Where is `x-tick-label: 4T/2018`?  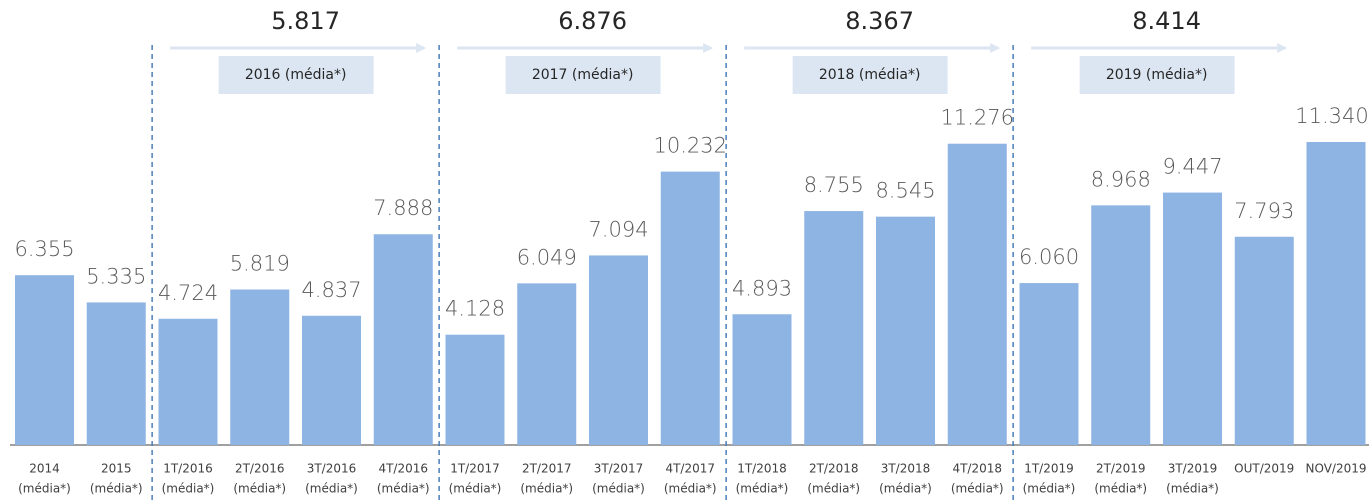 x-tick-label: 4T/2018 is located at coordinates (977, 469).